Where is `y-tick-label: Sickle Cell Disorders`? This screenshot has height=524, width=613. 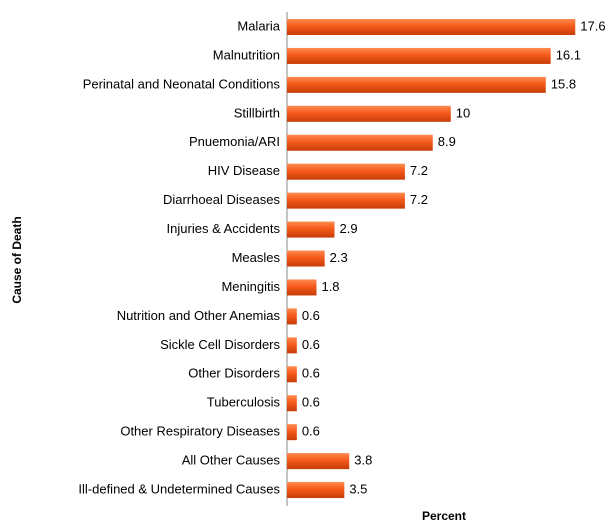
y-tick-label: Sickle Cell Disorders is located at coordinates (220, 344).